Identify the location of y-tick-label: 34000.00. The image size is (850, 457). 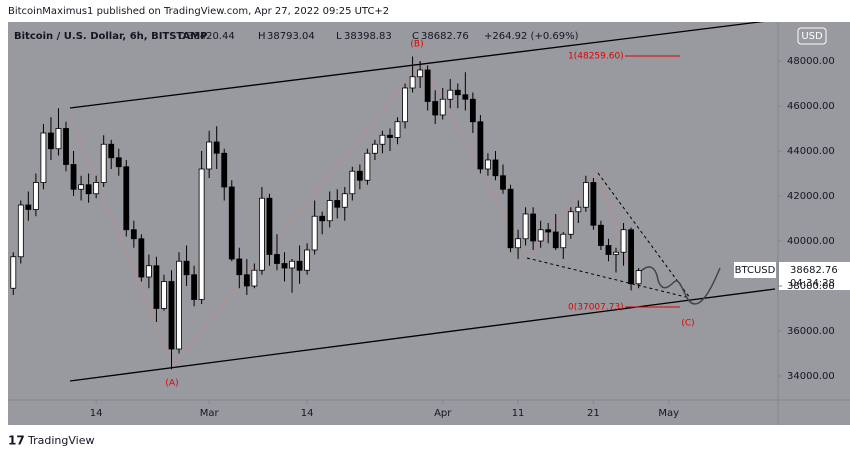
(811, 376).